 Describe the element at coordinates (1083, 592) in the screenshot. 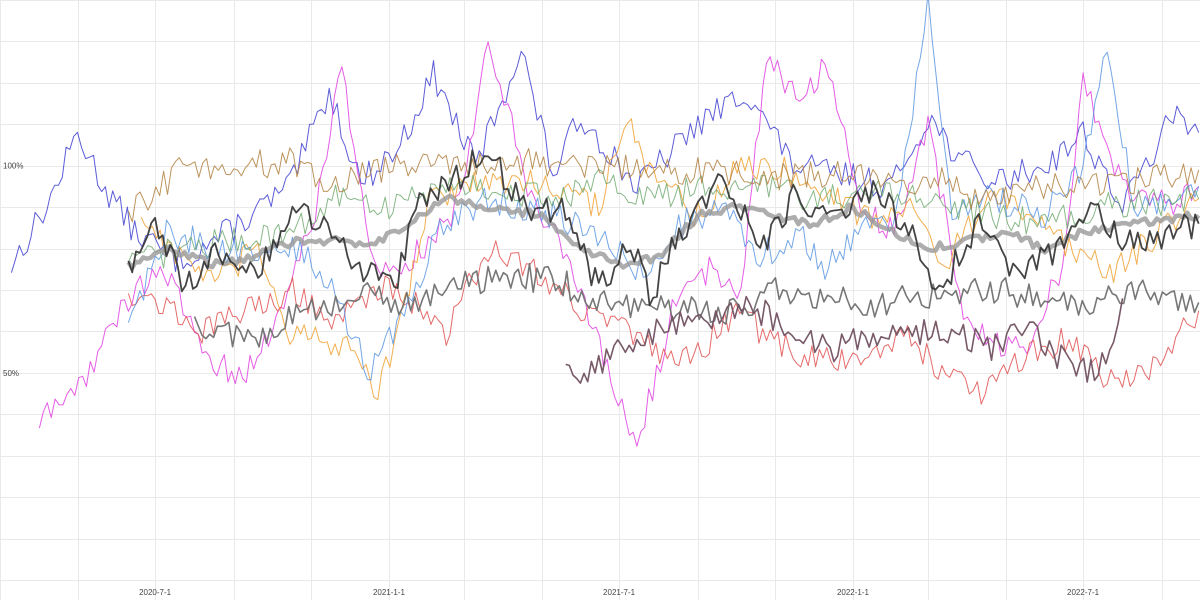

I see `x-tick-label: 2022-7-1` at that location.